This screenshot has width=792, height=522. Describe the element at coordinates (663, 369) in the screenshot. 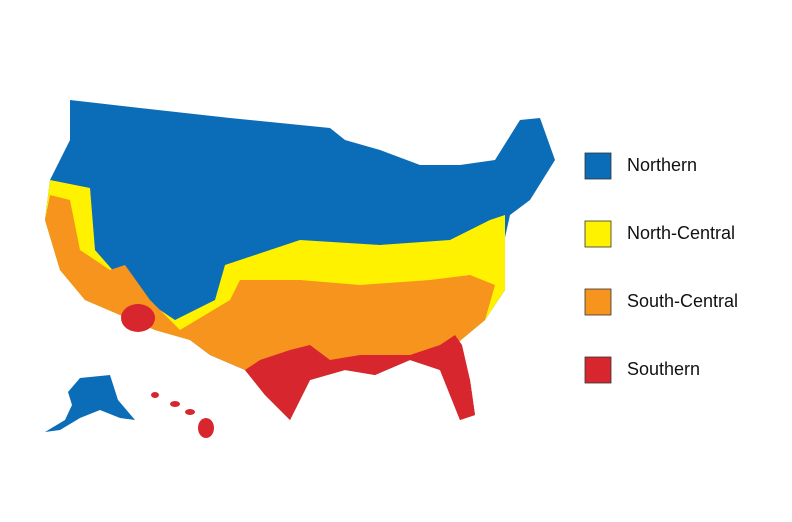

I see `legend-label: Southern` at that location.